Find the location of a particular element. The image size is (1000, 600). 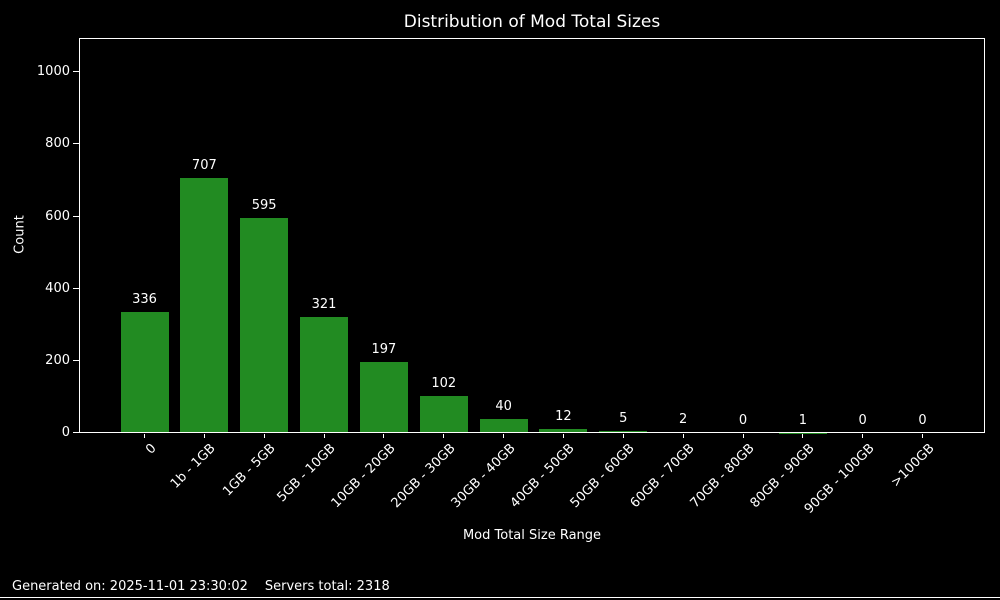

bar-value-label: 595 is located at coordinates (264, 206).